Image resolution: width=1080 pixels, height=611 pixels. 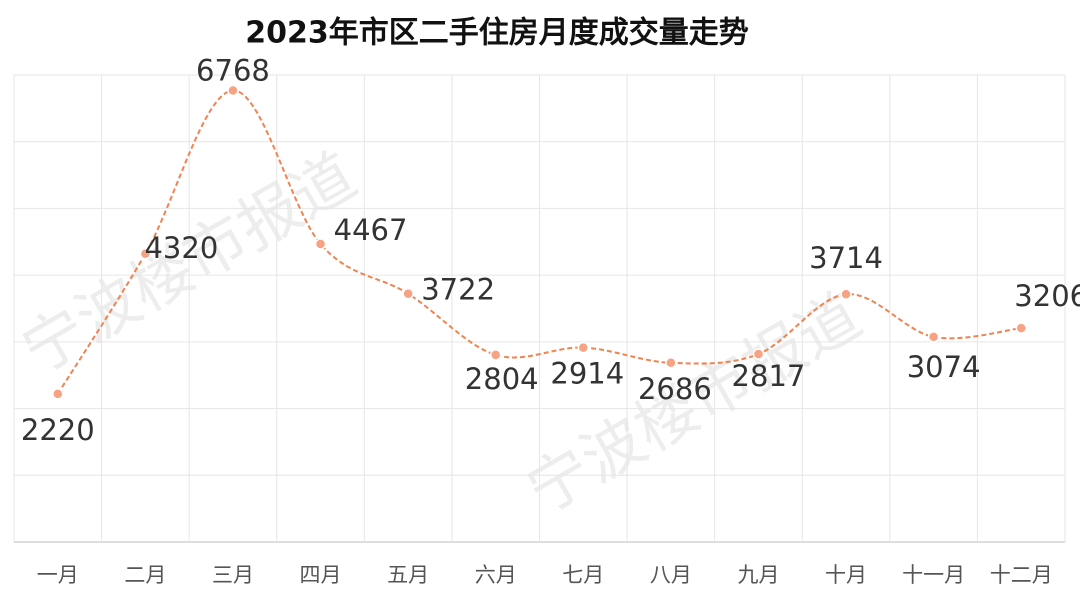 I want to click on data-label: 3206, so click(x=1047, y=296).